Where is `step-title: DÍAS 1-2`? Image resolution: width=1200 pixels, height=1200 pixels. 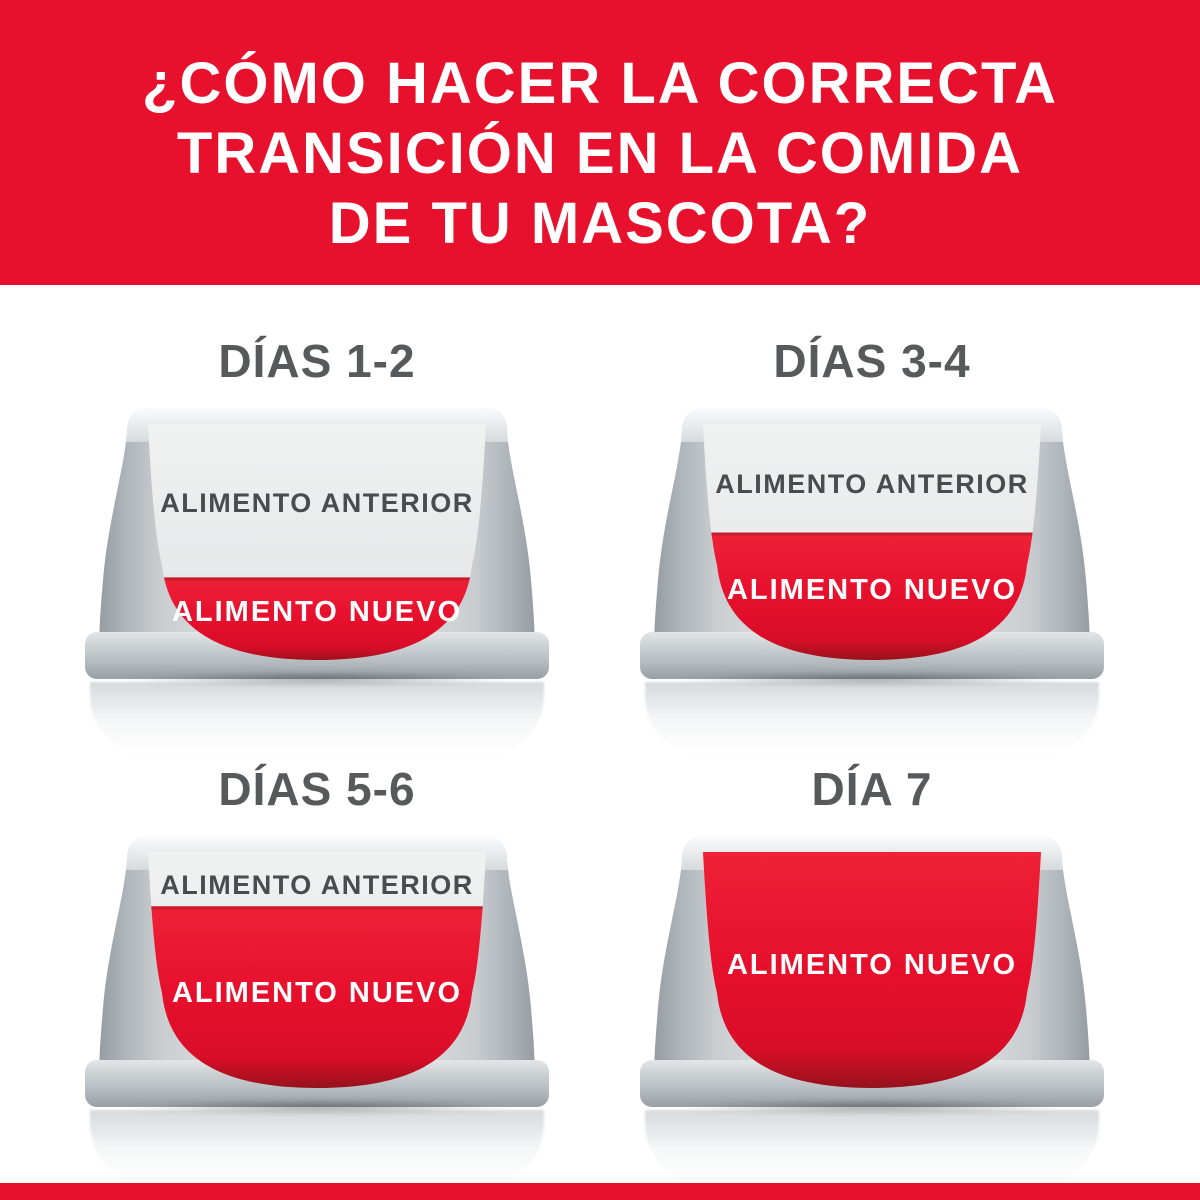 step-title: DÍAS 1-2 is located at coordinates (317, 361).